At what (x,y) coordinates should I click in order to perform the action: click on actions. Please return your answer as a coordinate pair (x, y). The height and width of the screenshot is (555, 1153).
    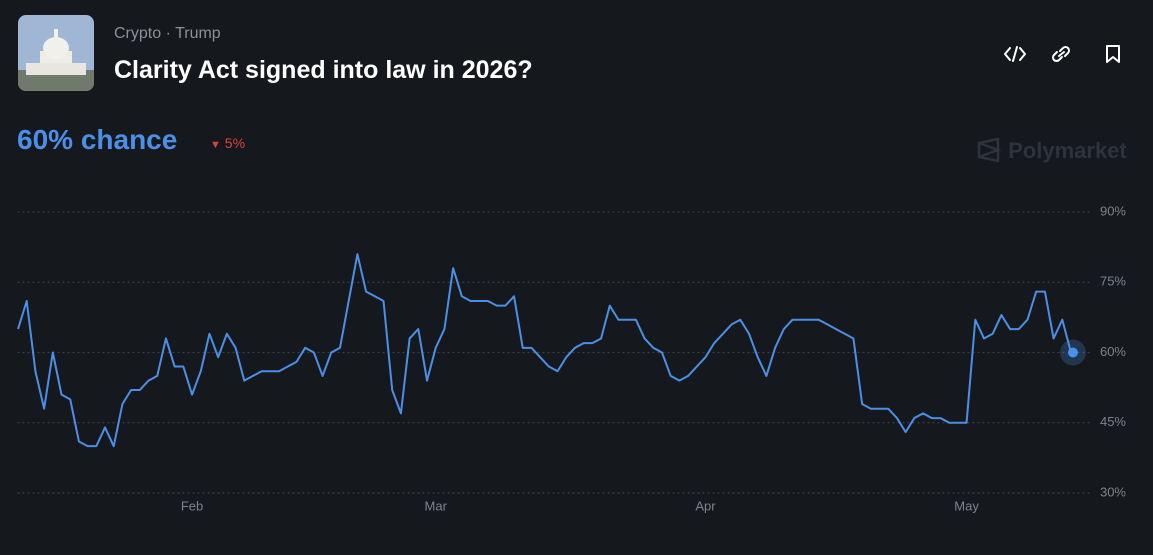
    Looking at the image, I should click on (1068, 56).